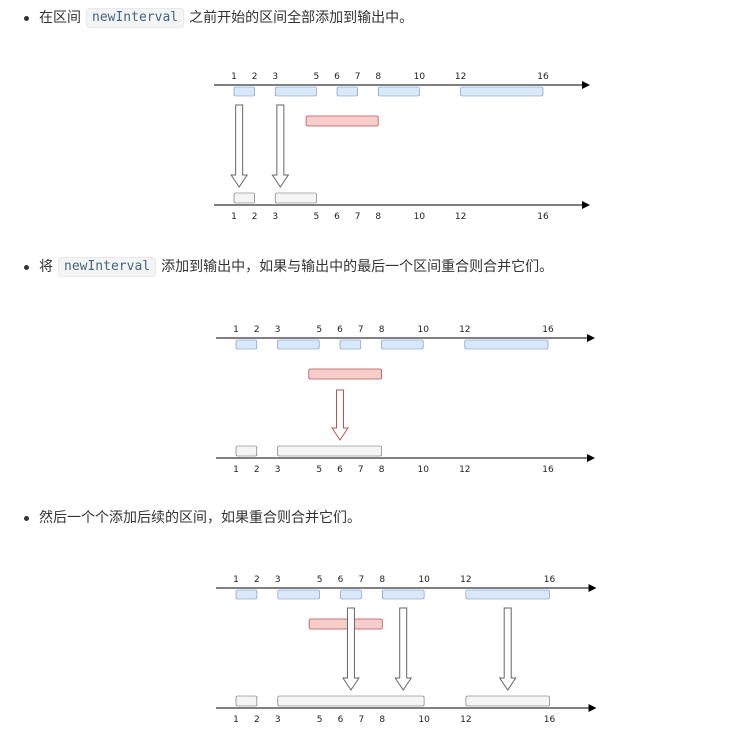 The image size is (731, 739). What do you see at coordinates (357, 267) in the screenshot?
I see `step-2-text-after: 添加到输出中，如果与输出中的最后一个区间重合则合并它们。` at bounding box center [357, 267].